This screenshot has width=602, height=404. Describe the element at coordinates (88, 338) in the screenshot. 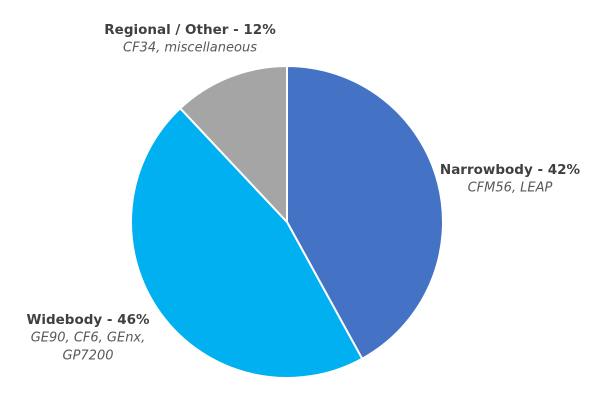

I see `slice-description: GE90, CF6, GEnx,` at that location.